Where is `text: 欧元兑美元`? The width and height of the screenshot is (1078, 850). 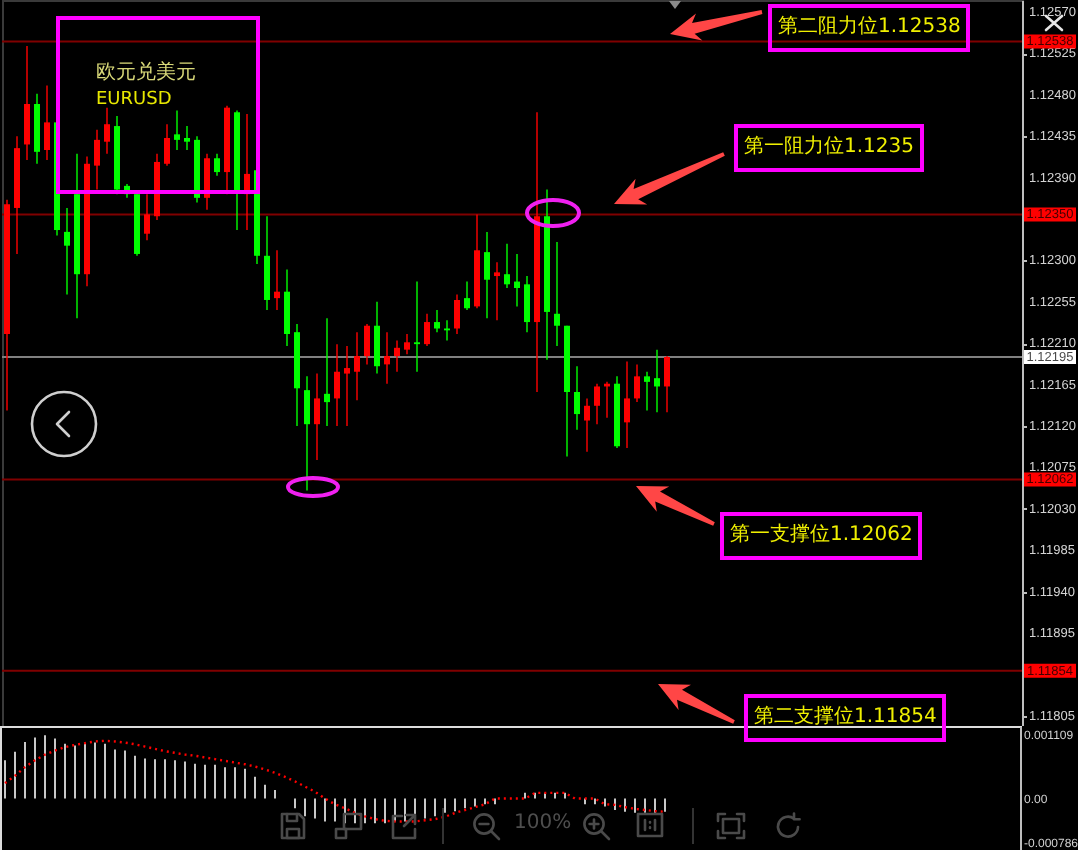 text: 欧元兑美元 is located at coordinates (146, 74).